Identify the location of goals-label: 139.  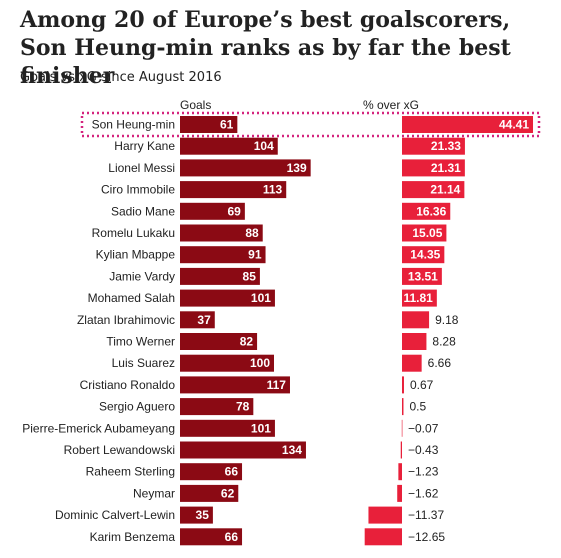
(297, 168).